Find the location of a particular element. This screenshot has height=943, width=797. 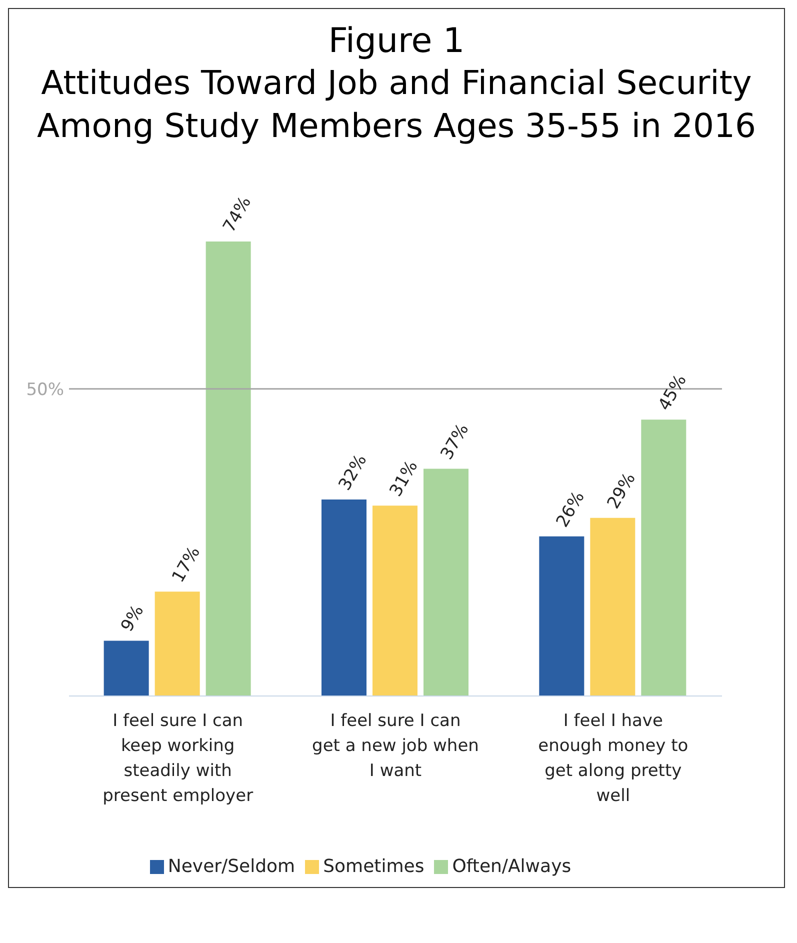

legend-label: Never/Seldom is located at coordinates (232, 866).